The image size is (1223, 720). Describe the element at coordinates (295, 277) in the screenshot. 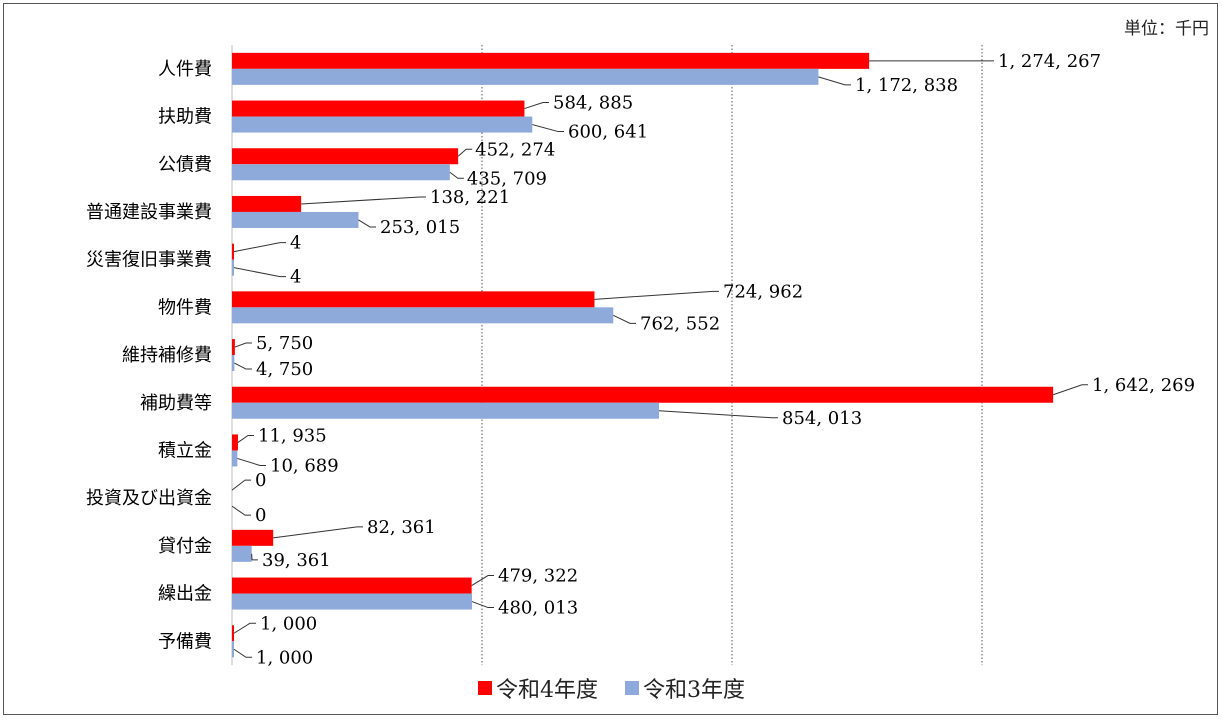

I see `data-label-series-1: 4` at that location.